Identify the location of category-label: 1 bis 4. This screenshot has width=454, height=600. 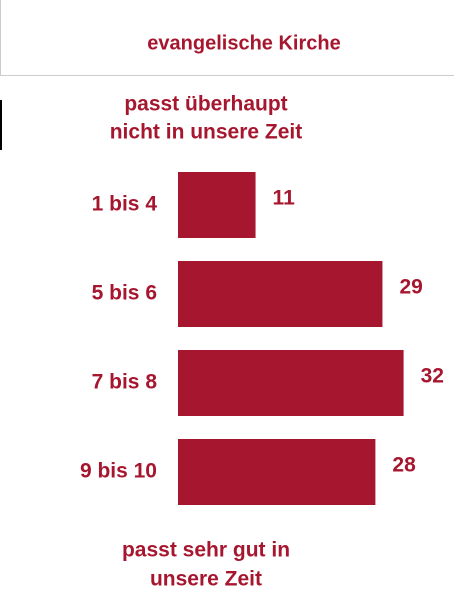
(125, 204).